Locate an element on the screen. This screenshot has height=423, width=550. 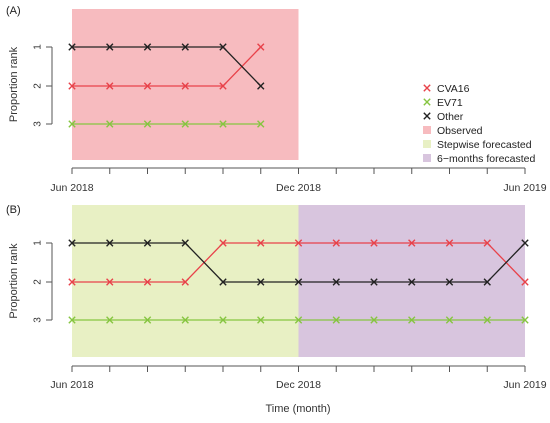
series-line-cva16 is located at coordinates (167, 66).